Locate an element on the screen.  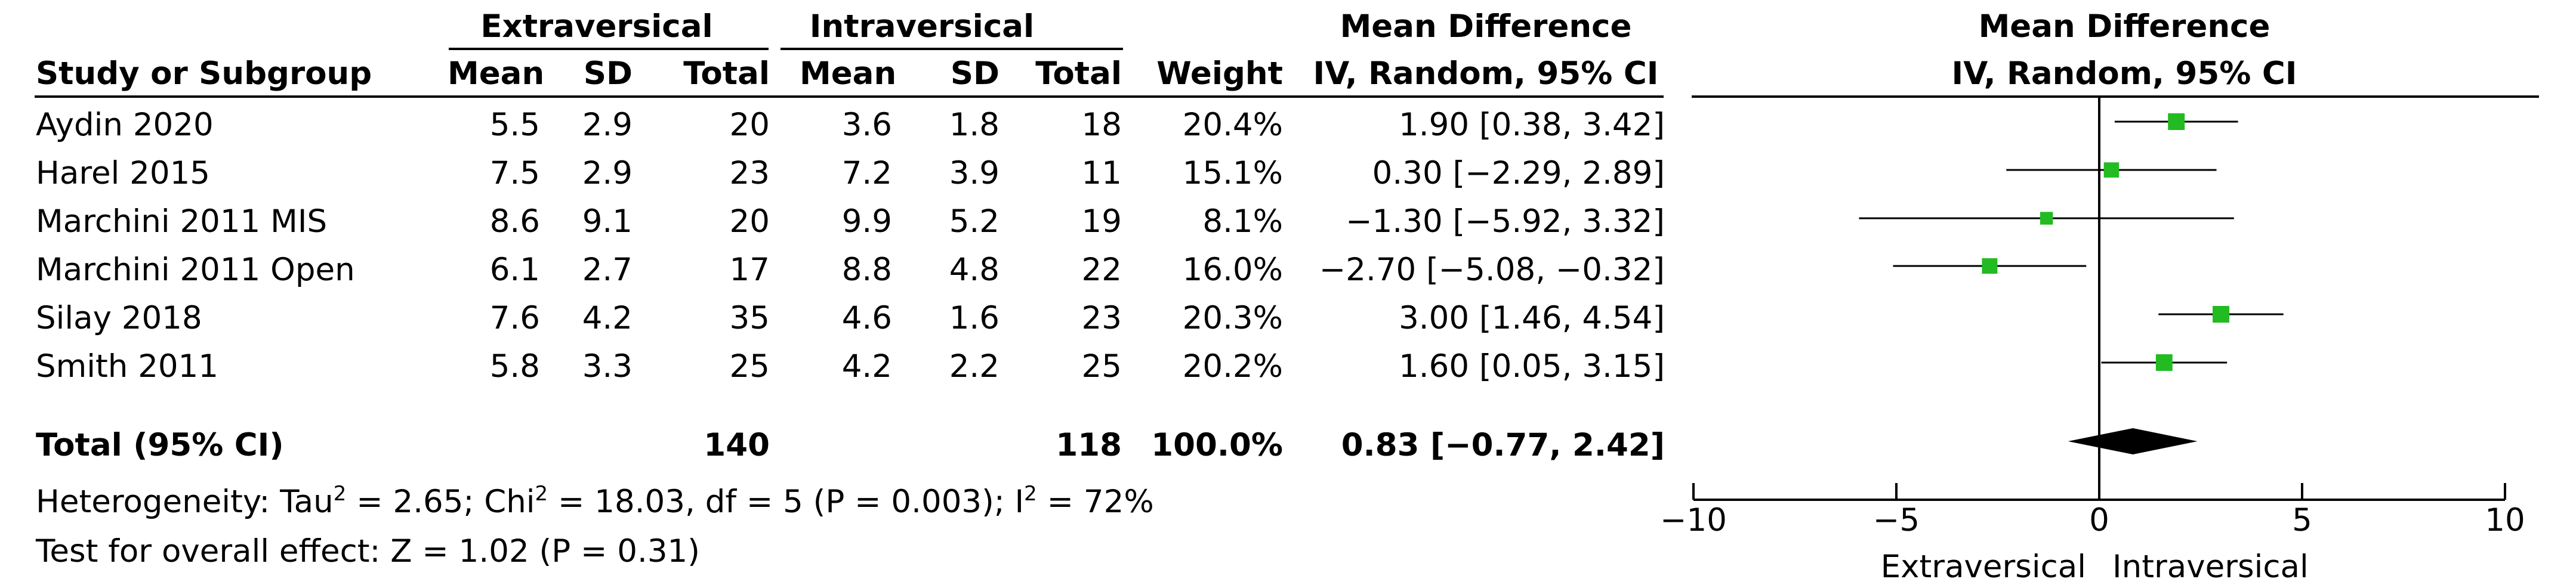
col-mean-ctrl: Mean is located at coordinates (848, 73).